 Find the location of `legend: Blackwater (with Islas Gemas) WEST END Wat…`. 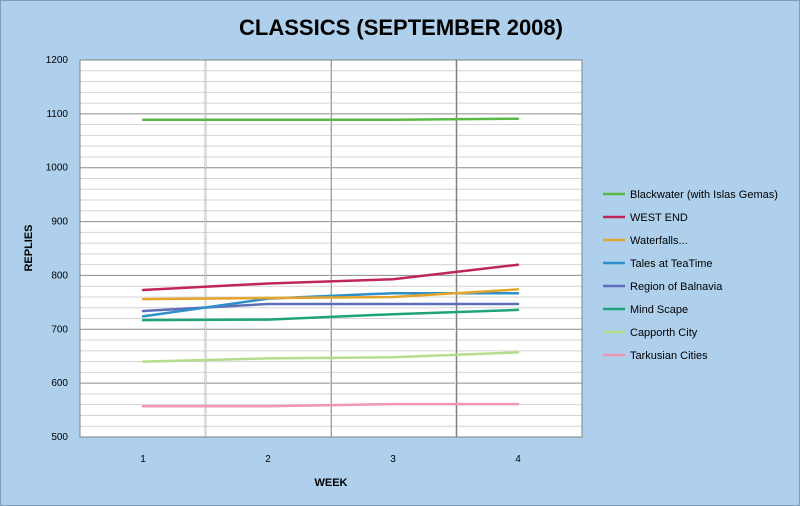

legend: Blackwater (with Islas Gemas) WEST END Wat… is located at coordinates (690, 275).